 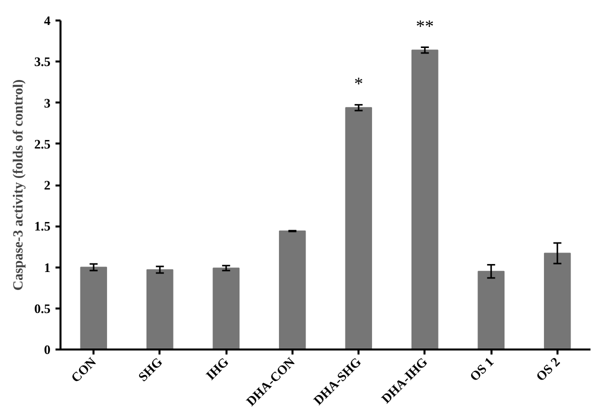 What do you see at coordinates (47, 267) in the screenshot?
I see `y-tick-label: 1` at bounding box center [47, 267].